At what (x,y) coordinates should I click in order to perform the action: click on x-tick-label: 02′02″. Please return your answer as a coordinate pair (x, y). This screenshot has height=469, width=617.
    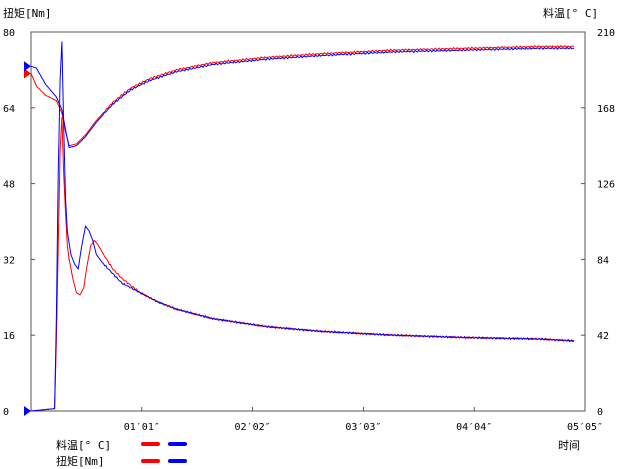
    Looking at the image, I should click on (253, 427).